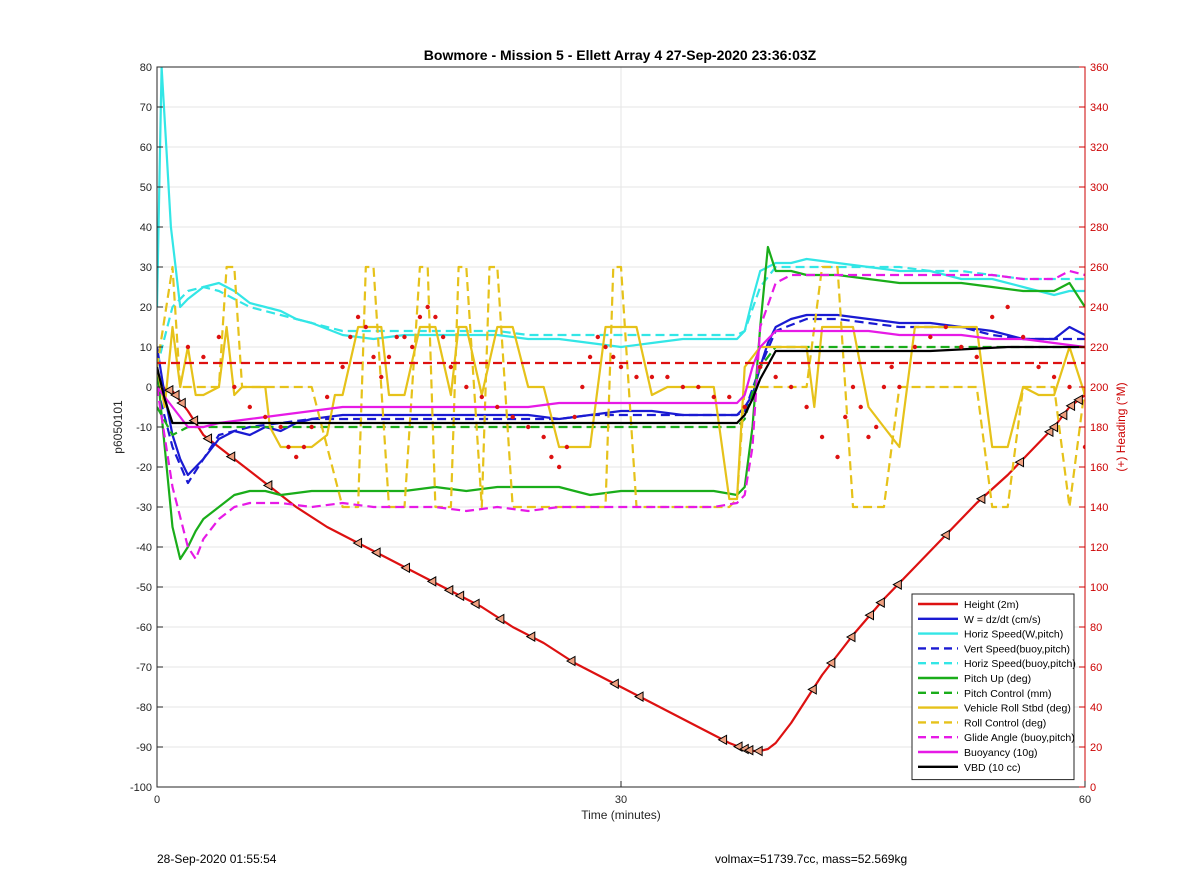  Describe the element at coordinates (146, 108) in the screenshot. I see `y-tick-label: 70` at that location.